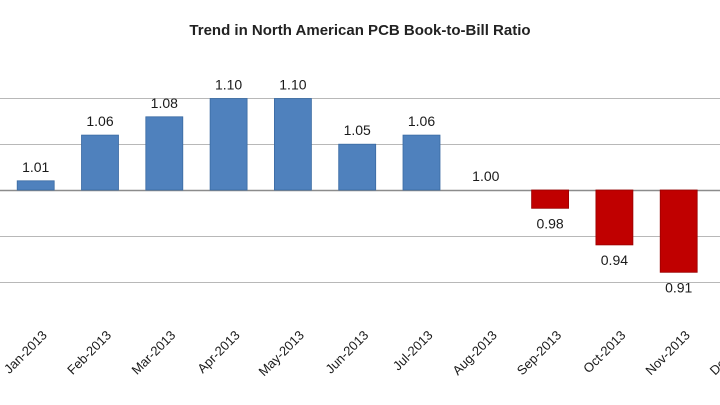 Image resolution: width=720 pixels, height=405 pixels. I want to click on x-tick-label: Sep-2013, so click(539, 353).